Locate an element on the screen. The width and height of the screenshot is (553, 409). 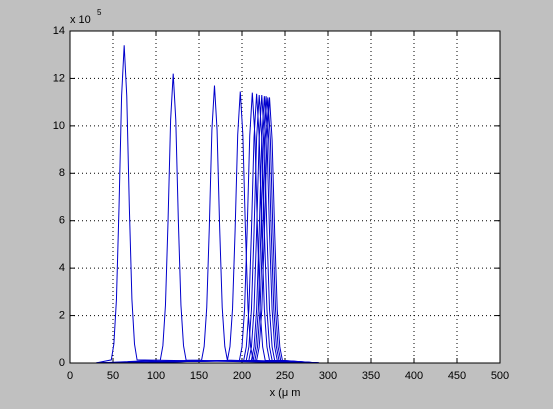
x-tick-label: 450 is located at coordinates (457, 376).